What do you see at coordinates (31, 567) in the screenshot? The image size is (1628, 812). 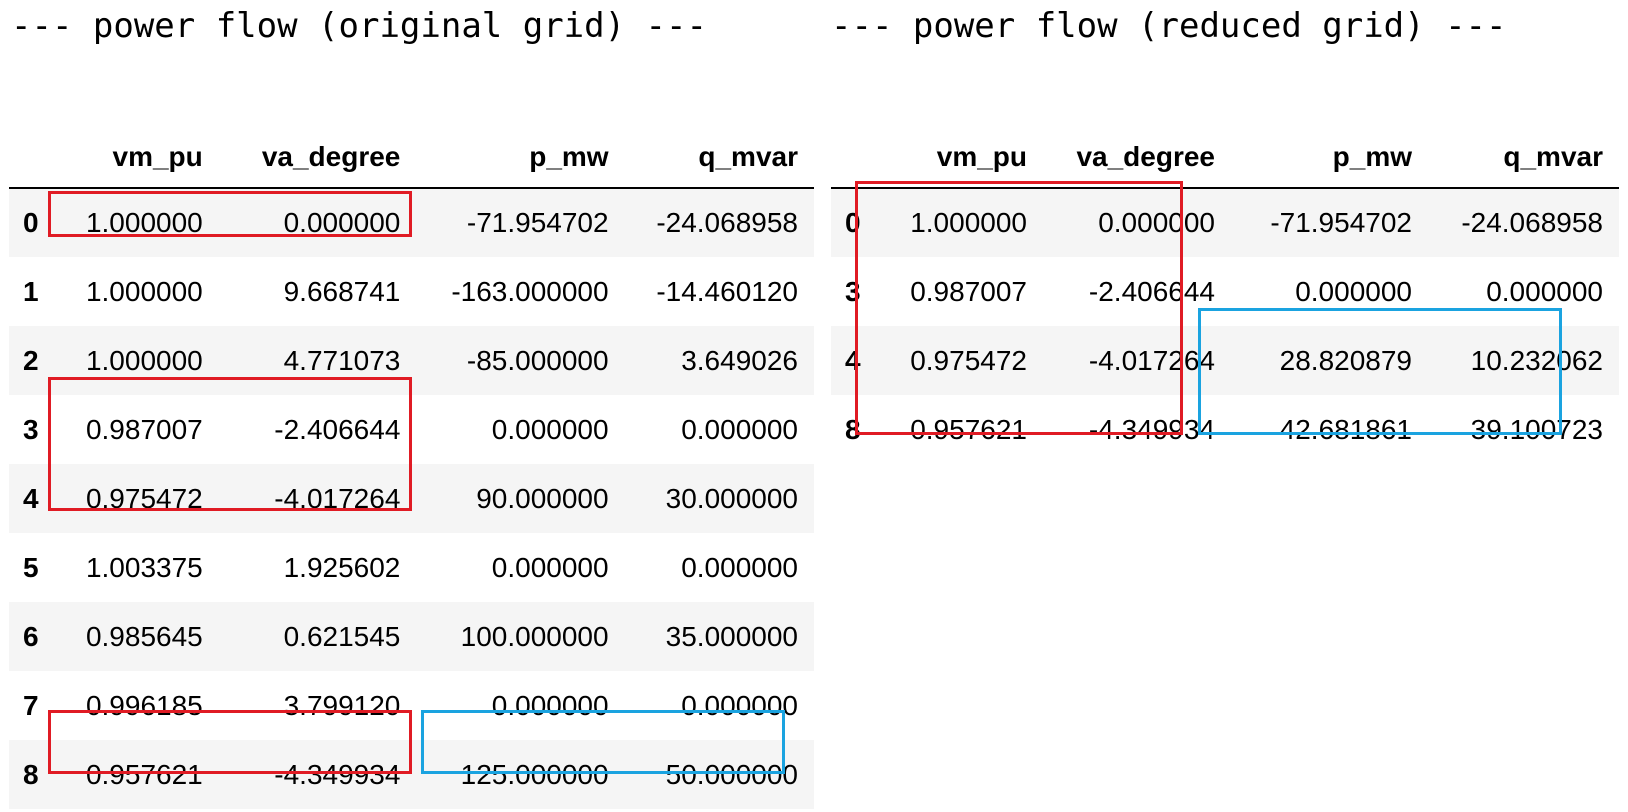 I see `row-index: 5` at bounding box center [31, 567].